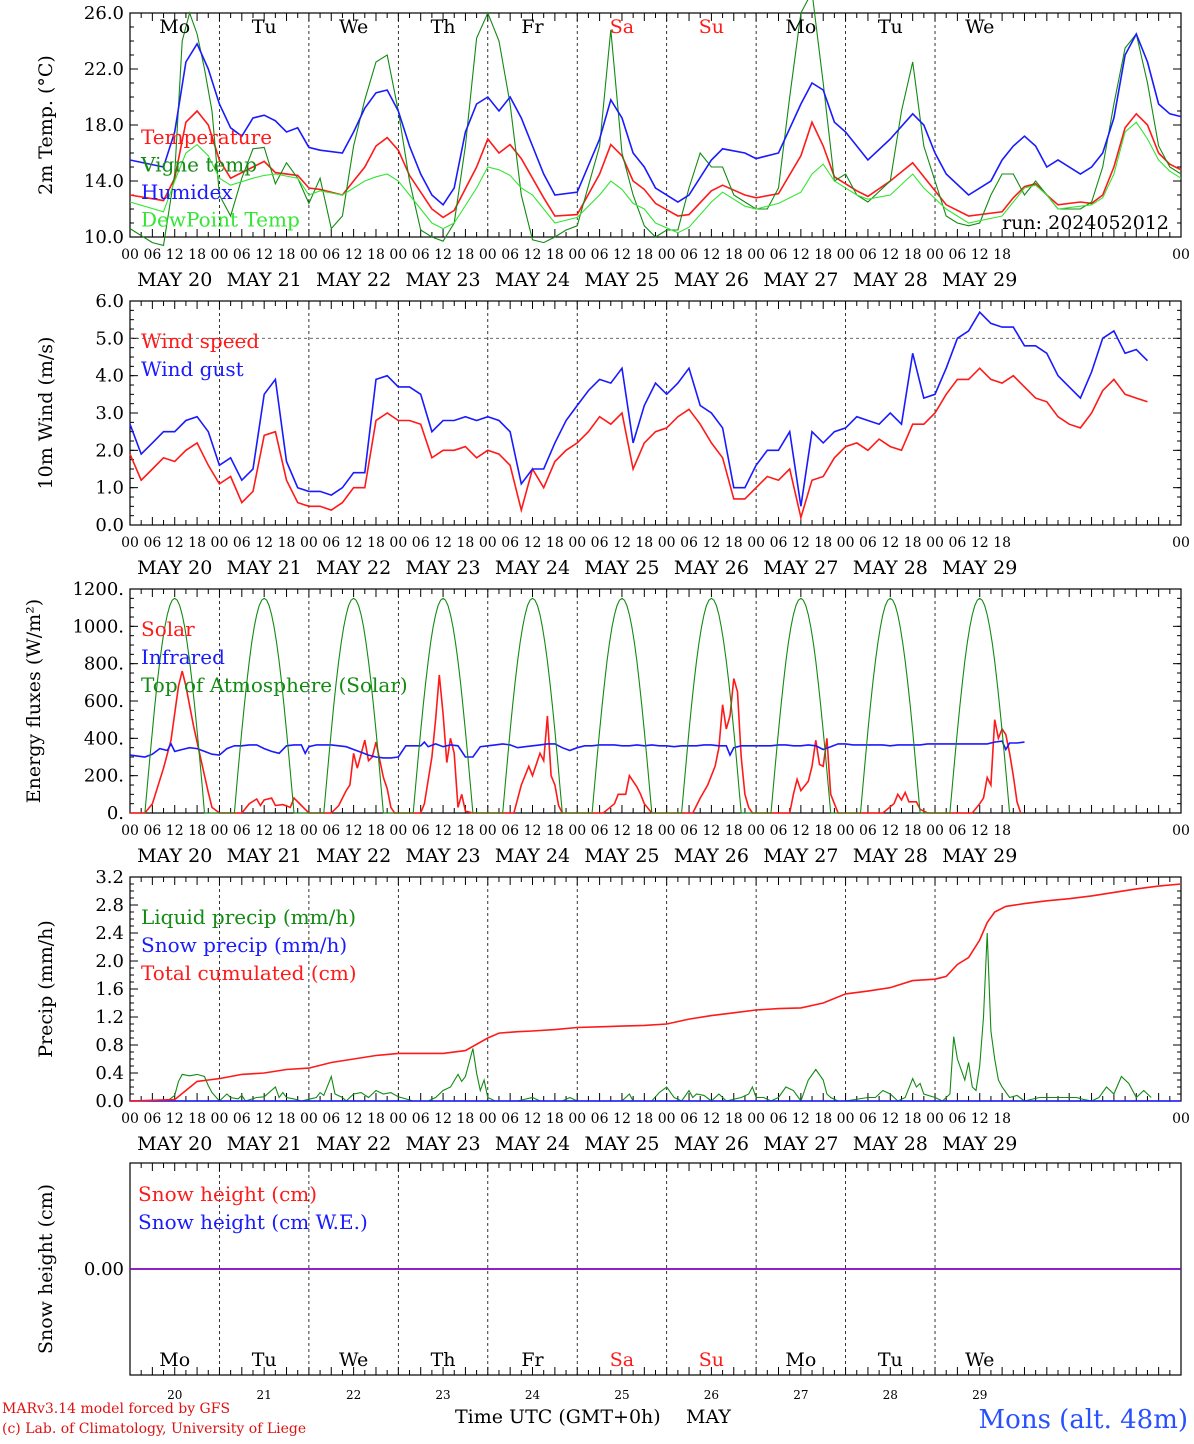 Image resolution: width=1194 pixels, height=1444 pixels. I want to click on y-axis-label: 10m Wind (m/s), so click(46, 413).